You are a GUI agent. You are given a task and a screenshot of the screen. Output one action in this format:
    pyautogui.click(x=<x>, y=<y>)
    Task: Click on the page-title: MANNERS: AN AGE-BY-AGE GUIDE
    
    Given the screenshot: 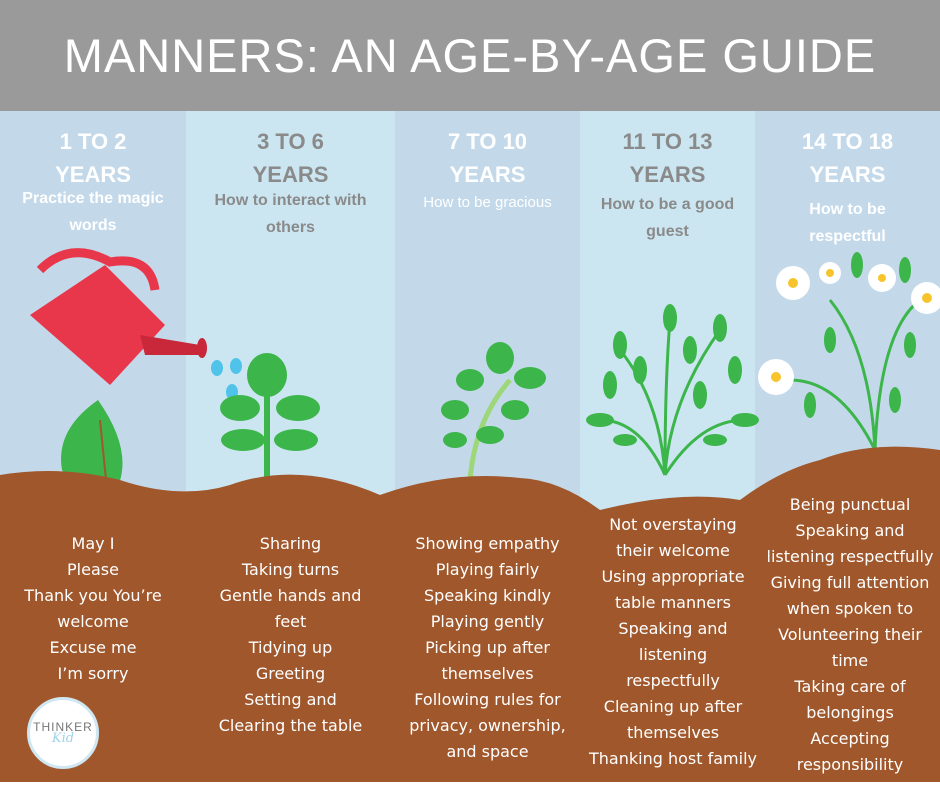 What is the action you would take?
    pyautogui.click(x=470, y=55)
    